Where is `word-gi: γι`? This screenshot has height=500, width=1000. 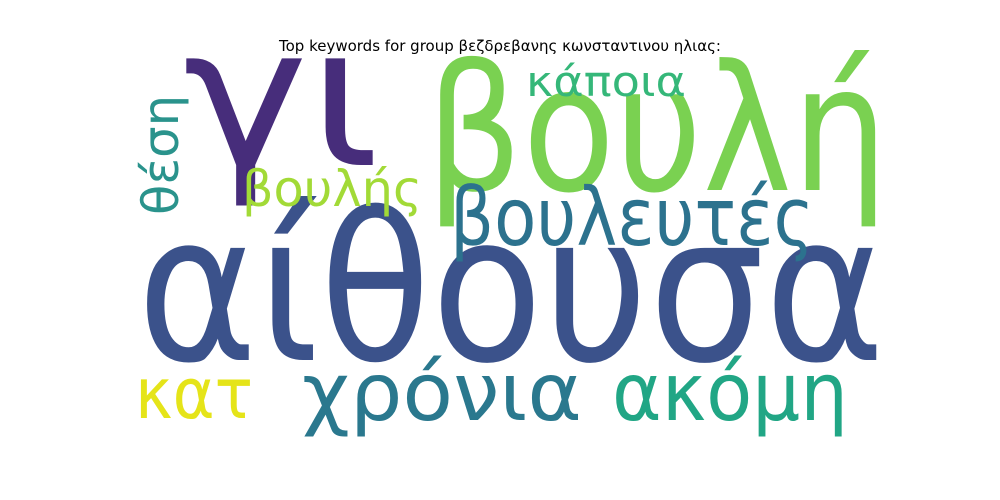
word-gi: γι is located at coordinates (281, 105).